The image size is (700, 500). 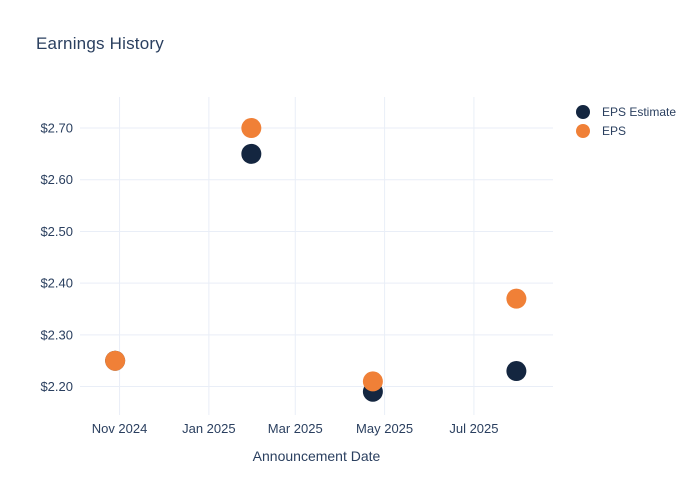 What do you see at coordinates (614, 131) in the screenshot?
I see `legend-label-eps: EPS` at bounding box center [614, 131].